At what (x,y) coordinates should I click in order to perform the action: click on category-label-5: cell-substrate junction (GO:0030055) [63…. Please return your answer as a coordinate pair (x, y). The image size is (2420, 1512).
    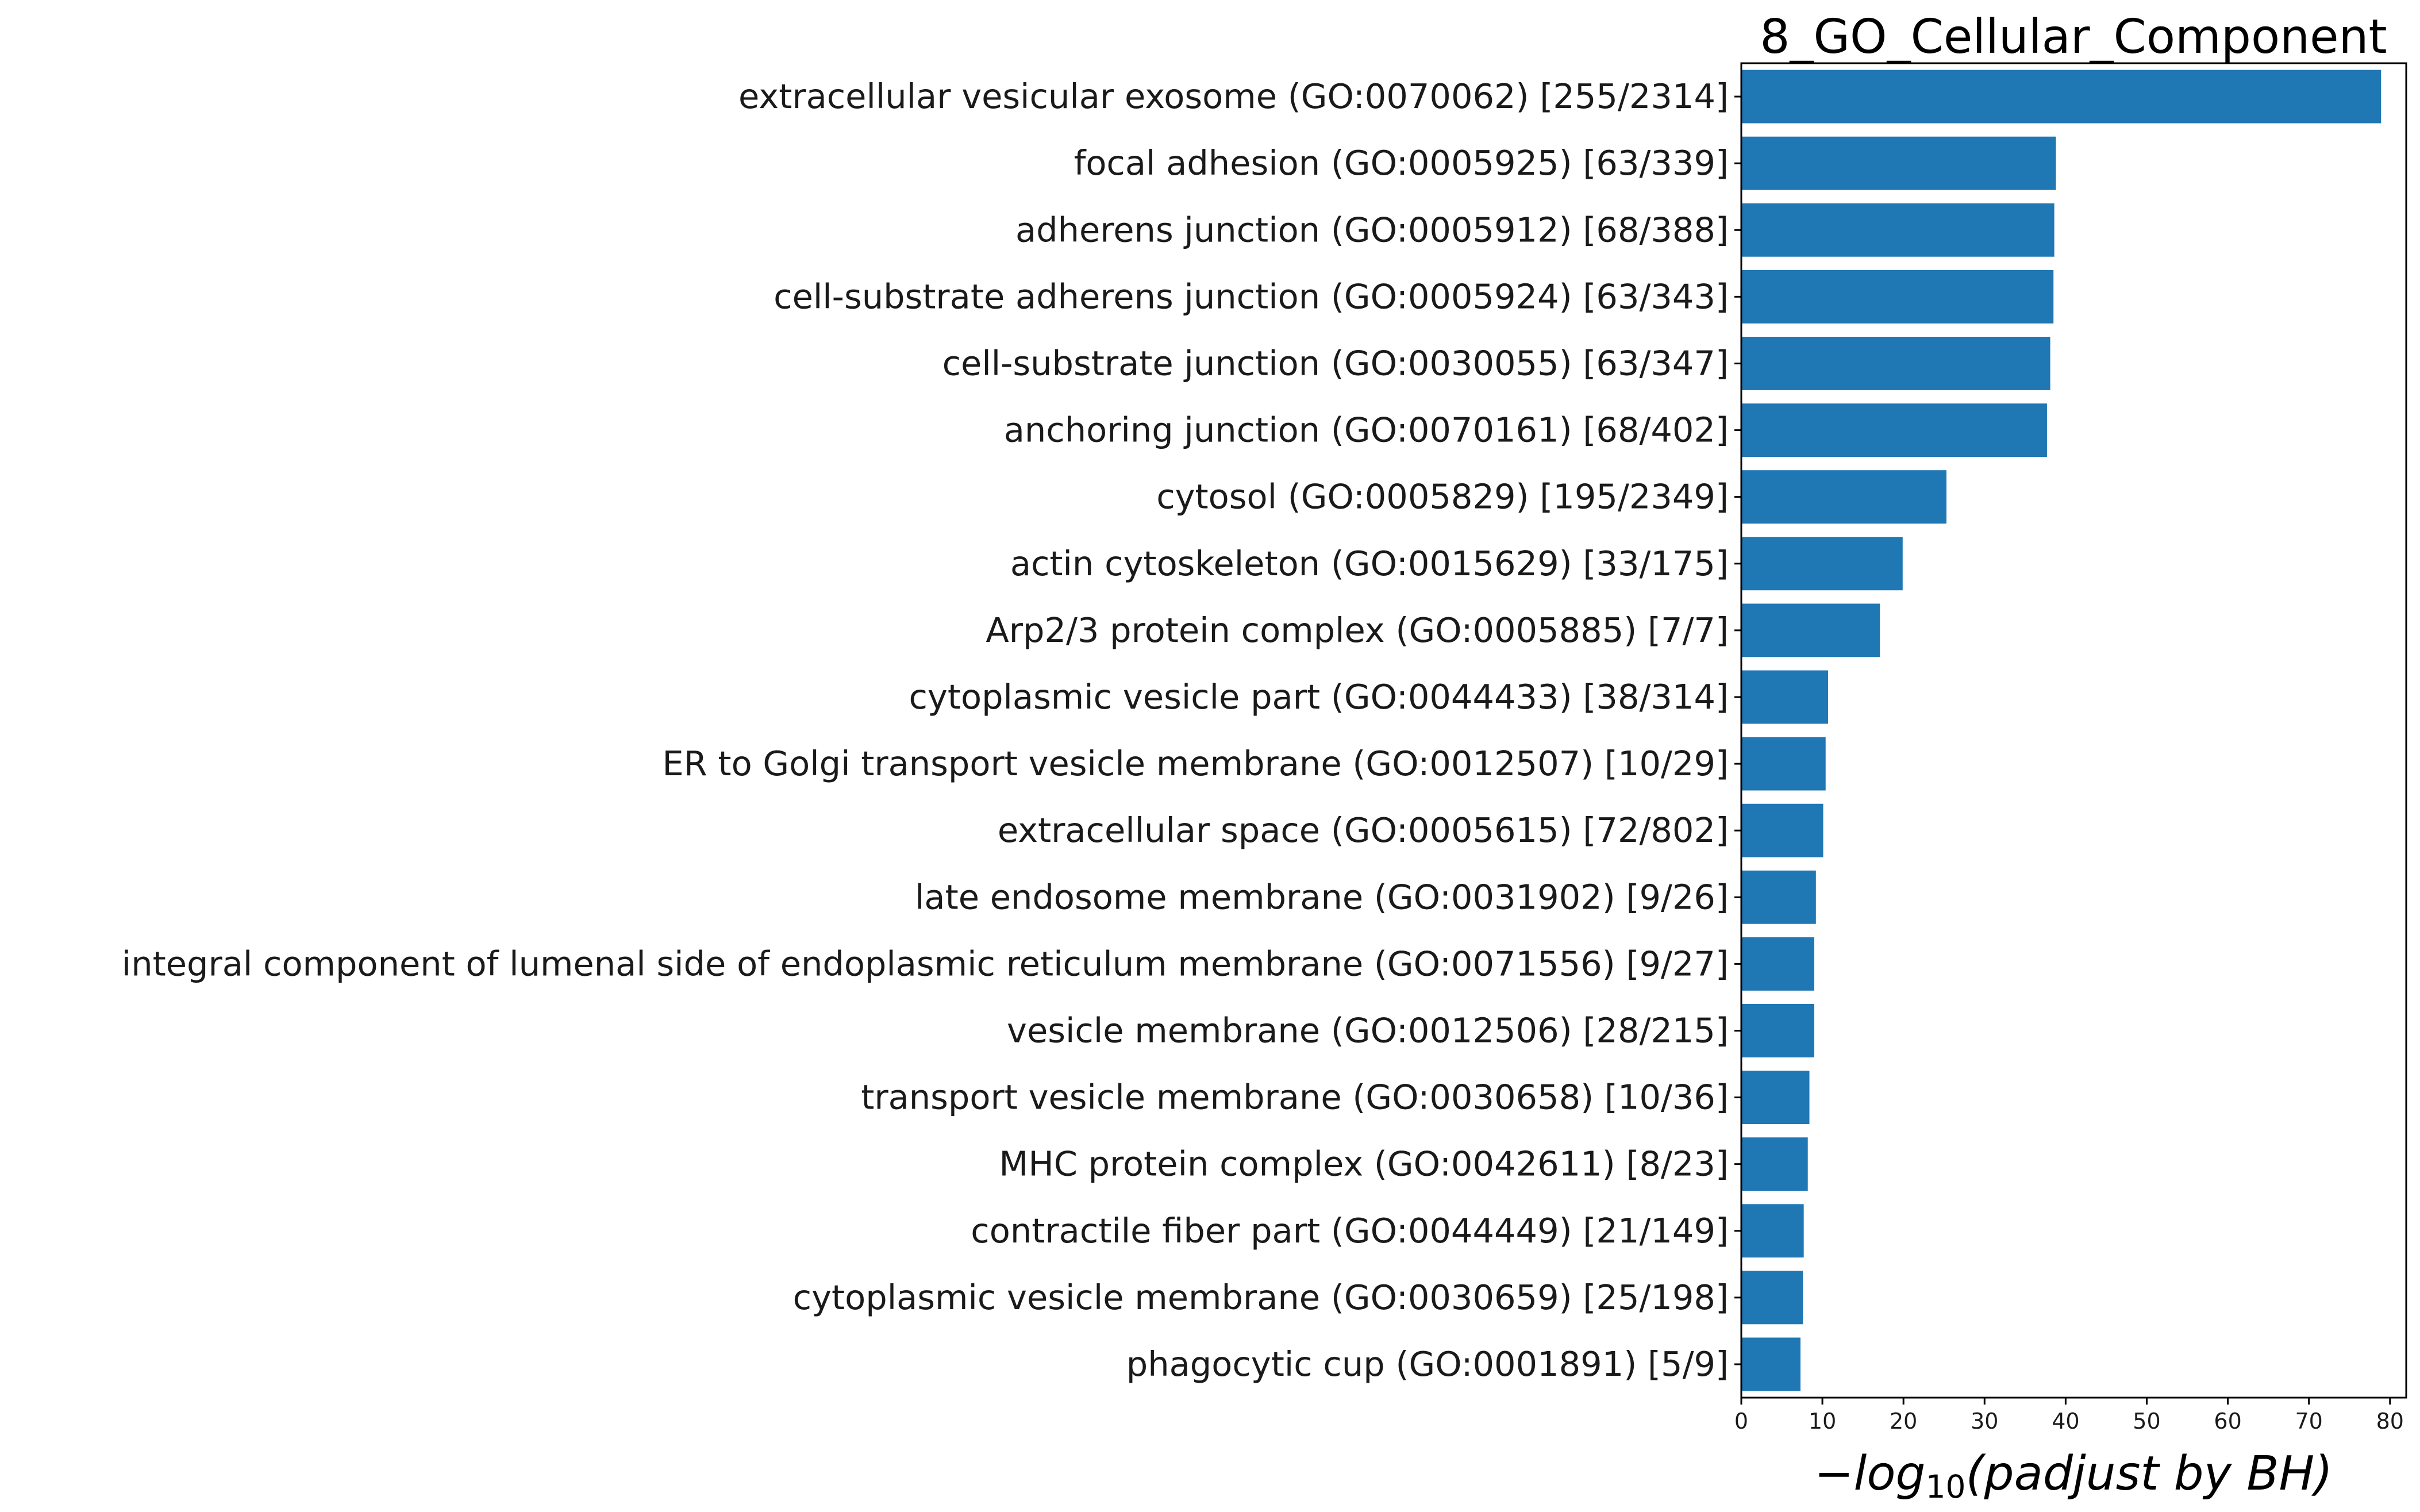
    Looking at the image, I should click on (1335, 363).